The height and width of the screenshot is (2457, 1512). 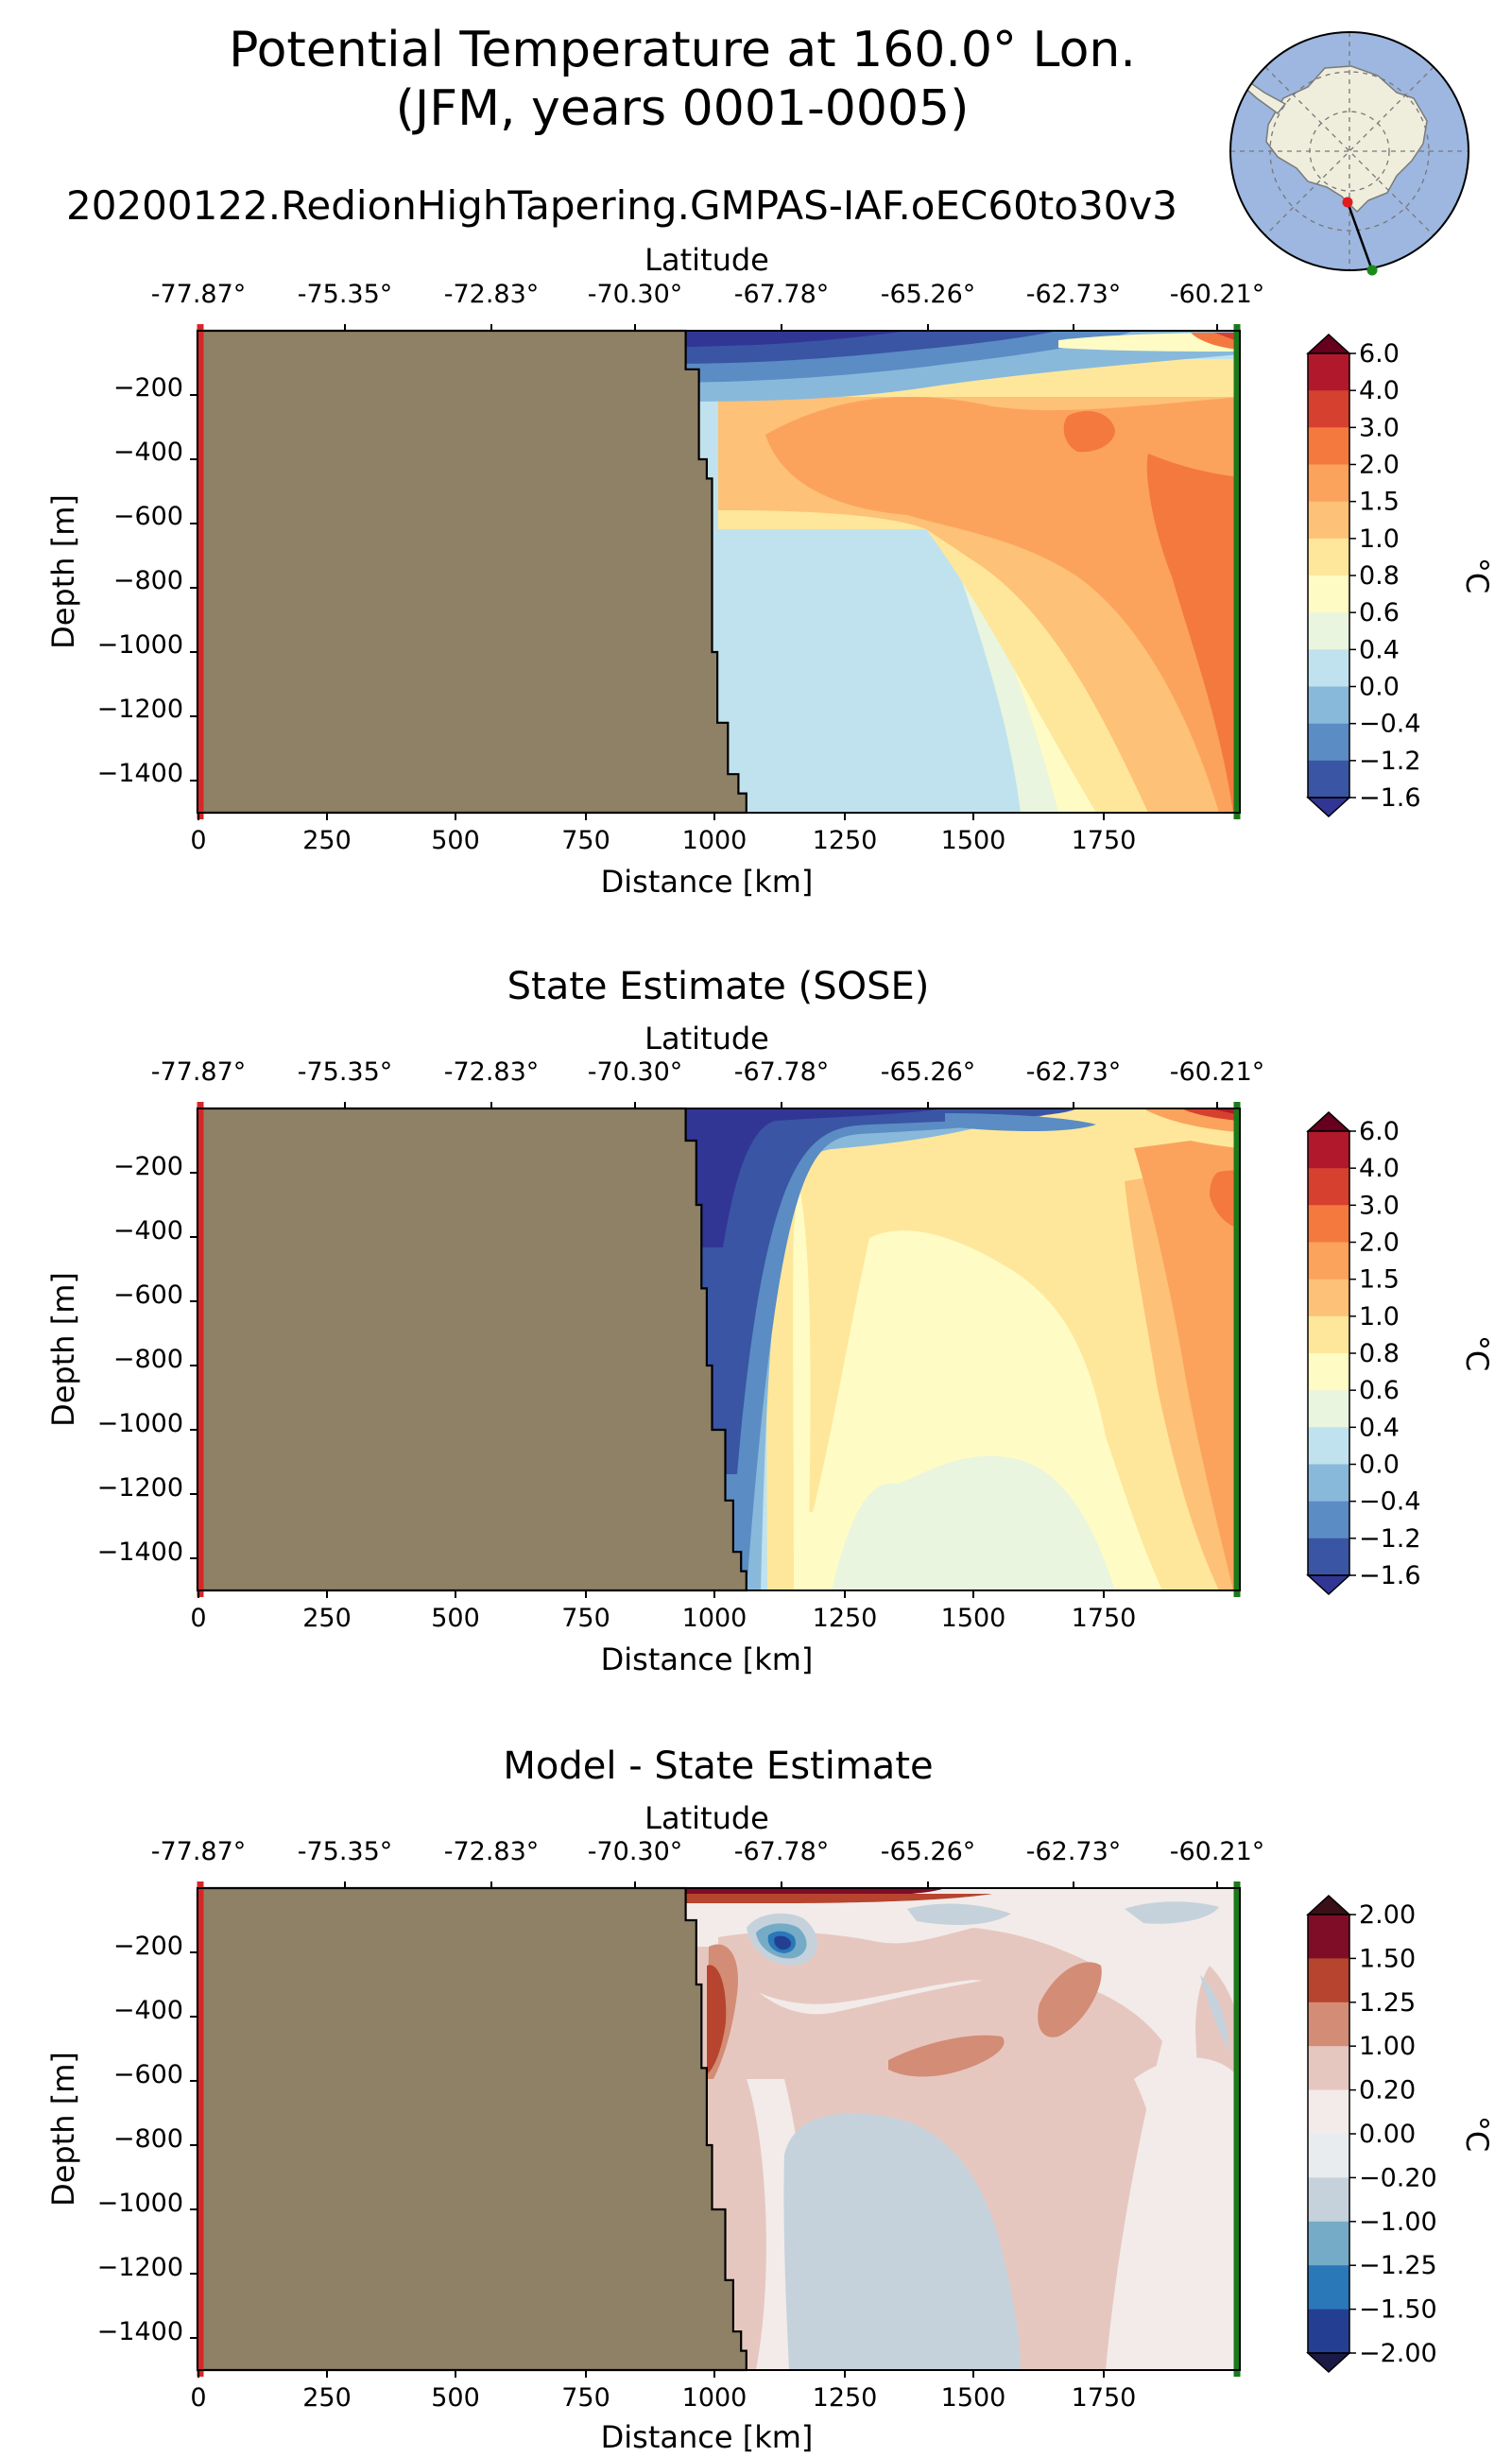 I want to click on colorbar-tick-label: 0.00, so click(x=1387, y=2134).